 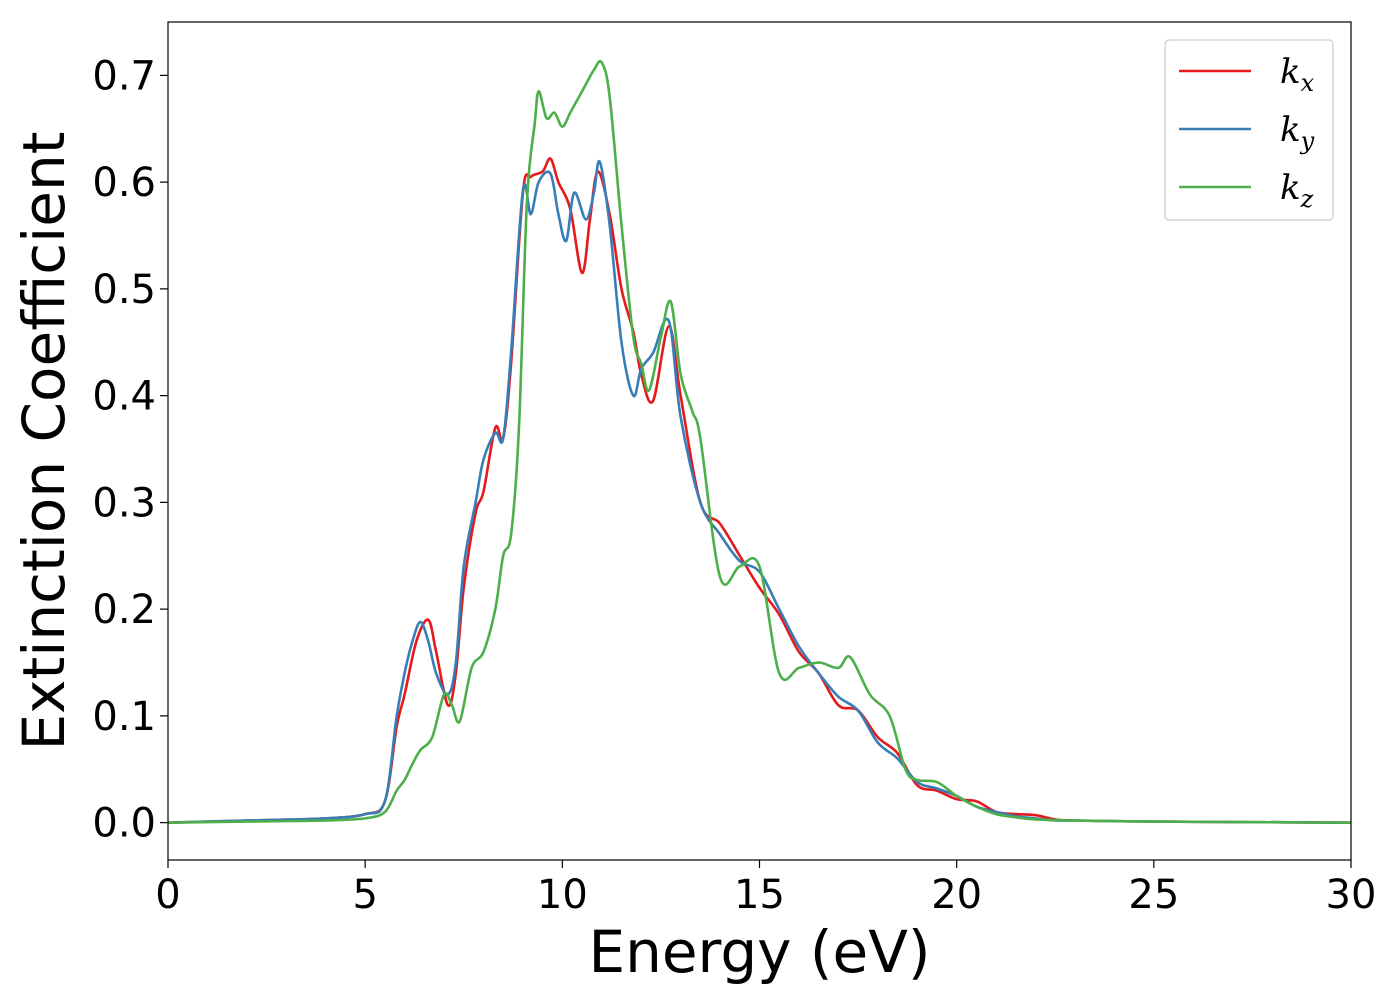 I want to click on y-tick-label: 0.3, so click(x=124, y=503).